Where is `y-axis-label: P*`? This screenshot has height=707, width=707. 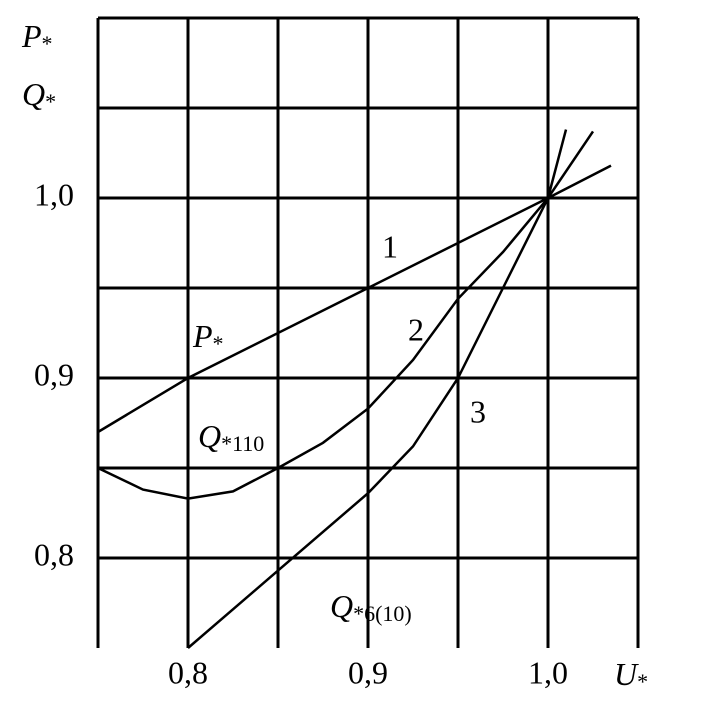
y-axis-label: P* is located at coordinates (37, 37).